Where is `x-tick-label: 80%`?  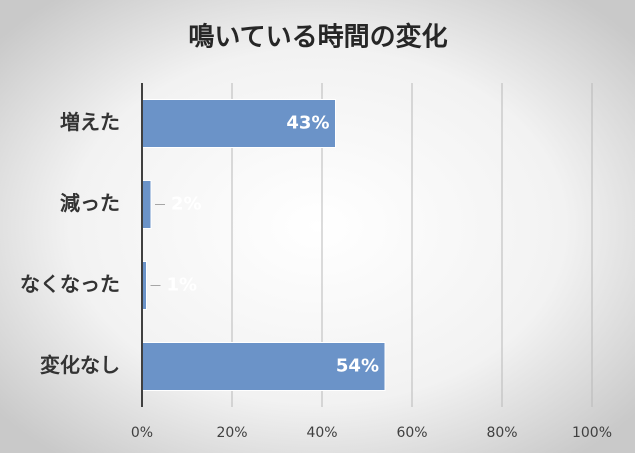
x-tick-label: 80% is located at coordinates (501, 433).